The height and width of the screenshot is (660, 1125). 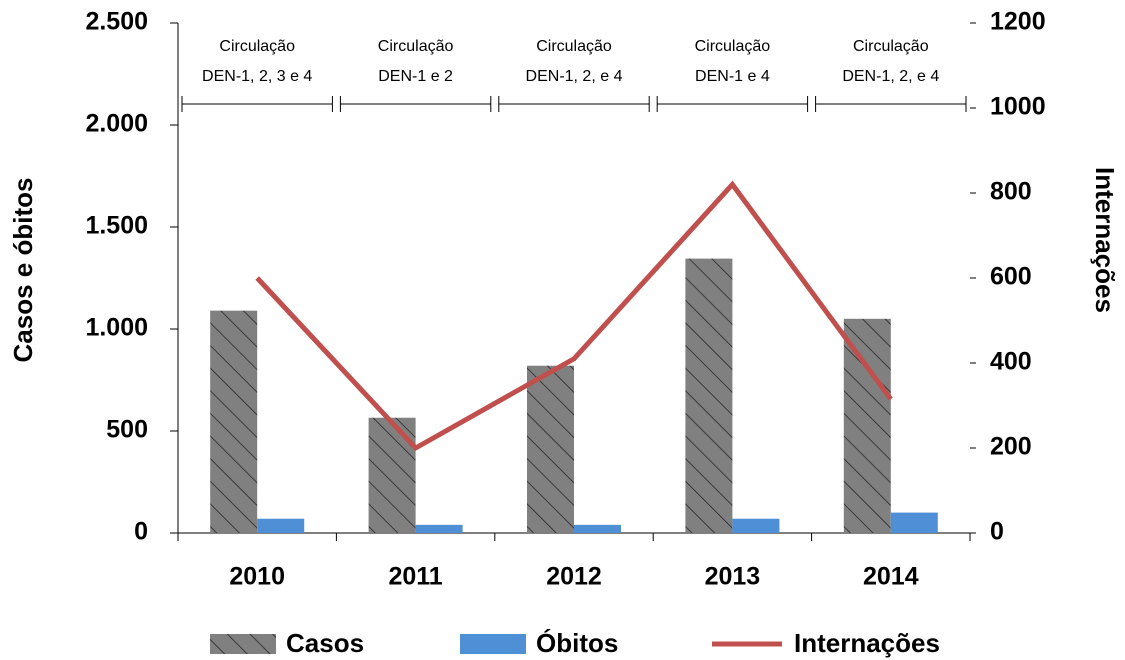 I want to click on x-tick-label: 2011, so click(x=415, y=577).